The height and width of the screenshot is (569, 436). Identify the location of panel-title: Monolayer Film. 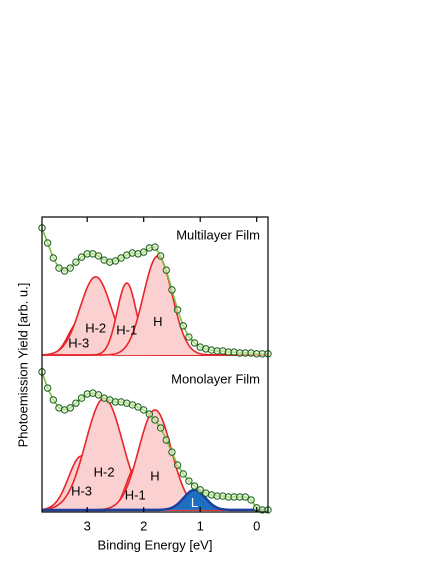
(215, 378).